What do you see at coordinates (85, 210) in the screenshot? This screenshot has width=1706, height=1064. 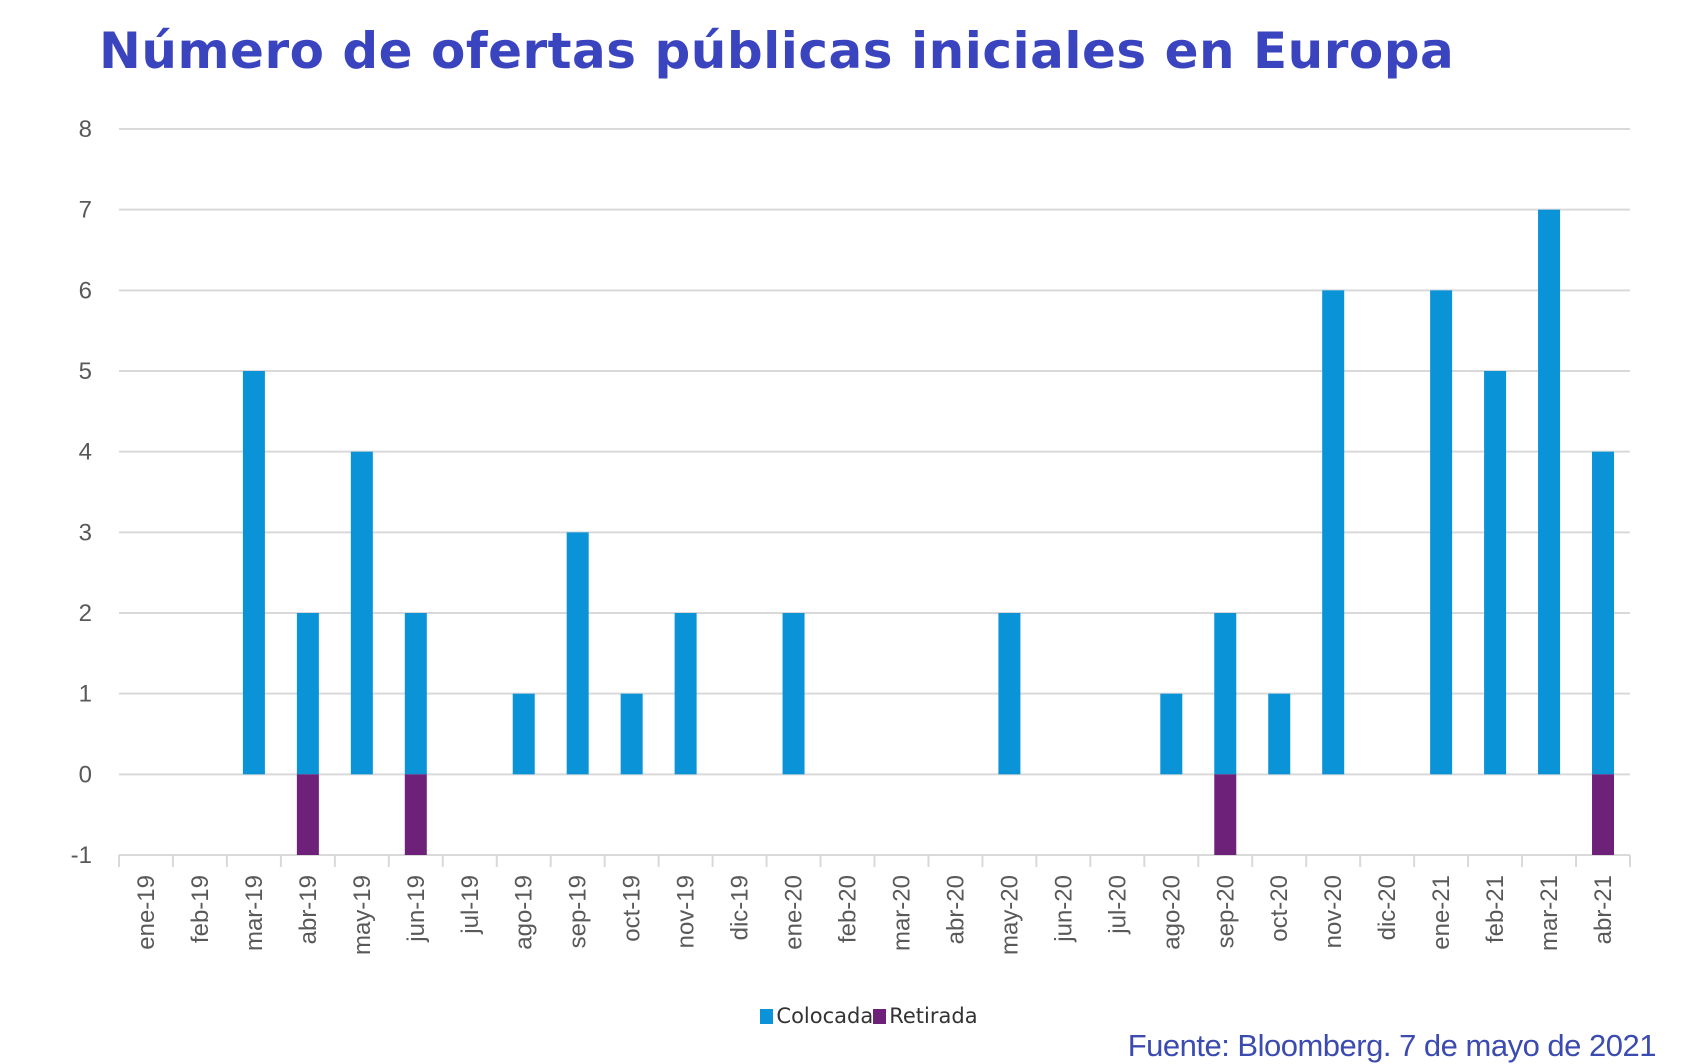 I see `y-tick-label: 7` at bounding box center [85, 210].